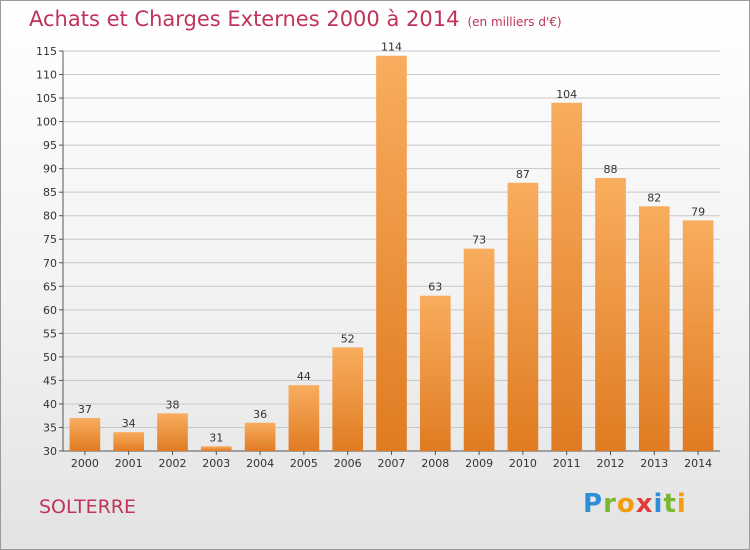 This screenshot has height=550, width=750. Describe the element at coordinates (566, 94) in the screenshot. I see `value-label-2011: 104` at that location.